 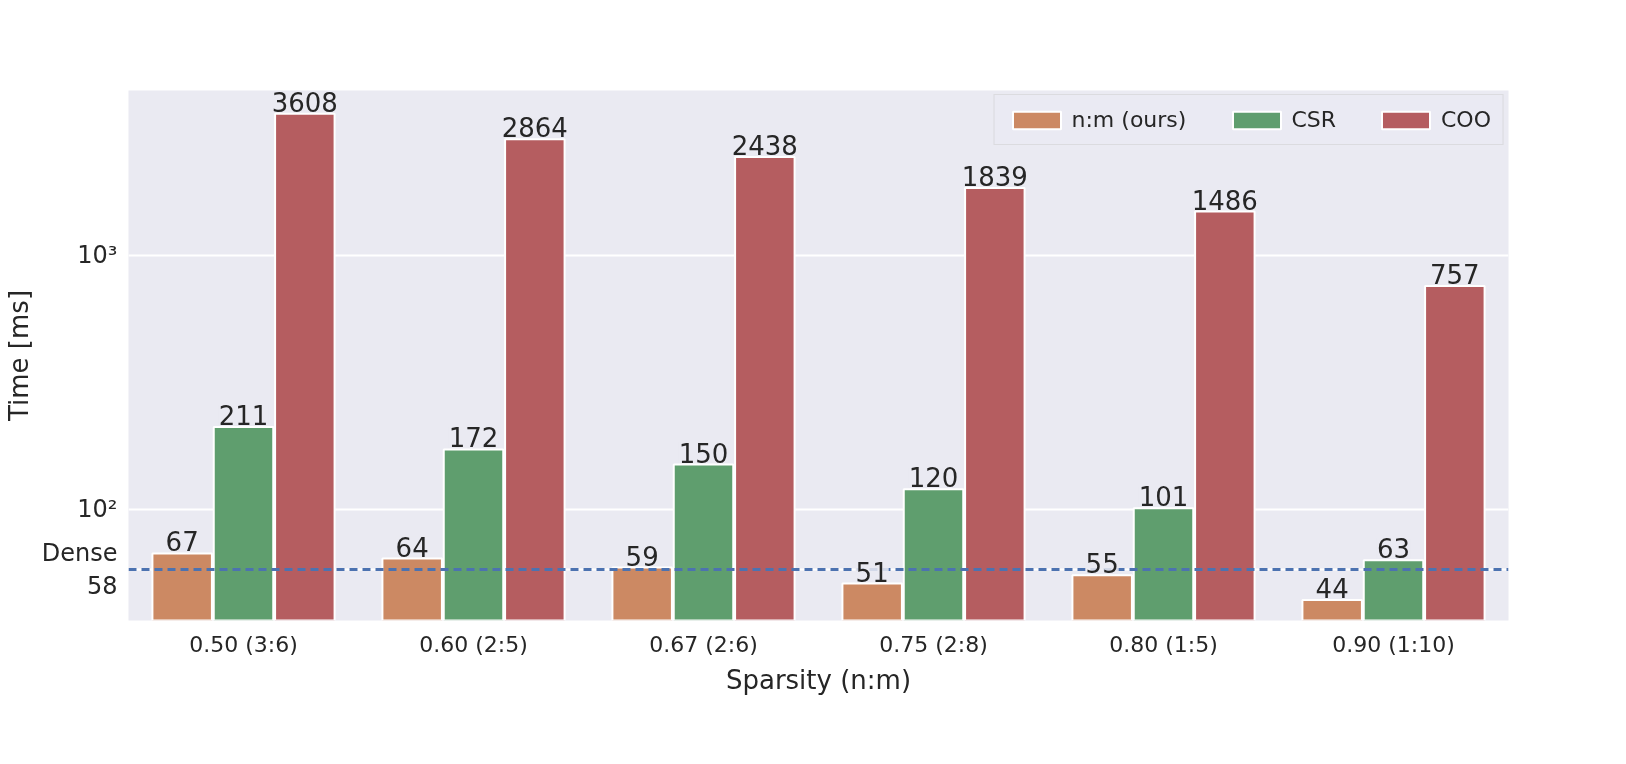 What do you see at coordinates (534, 128) in the screenshot?
I see `data-label: 2864` at bounding box center [534, 128].